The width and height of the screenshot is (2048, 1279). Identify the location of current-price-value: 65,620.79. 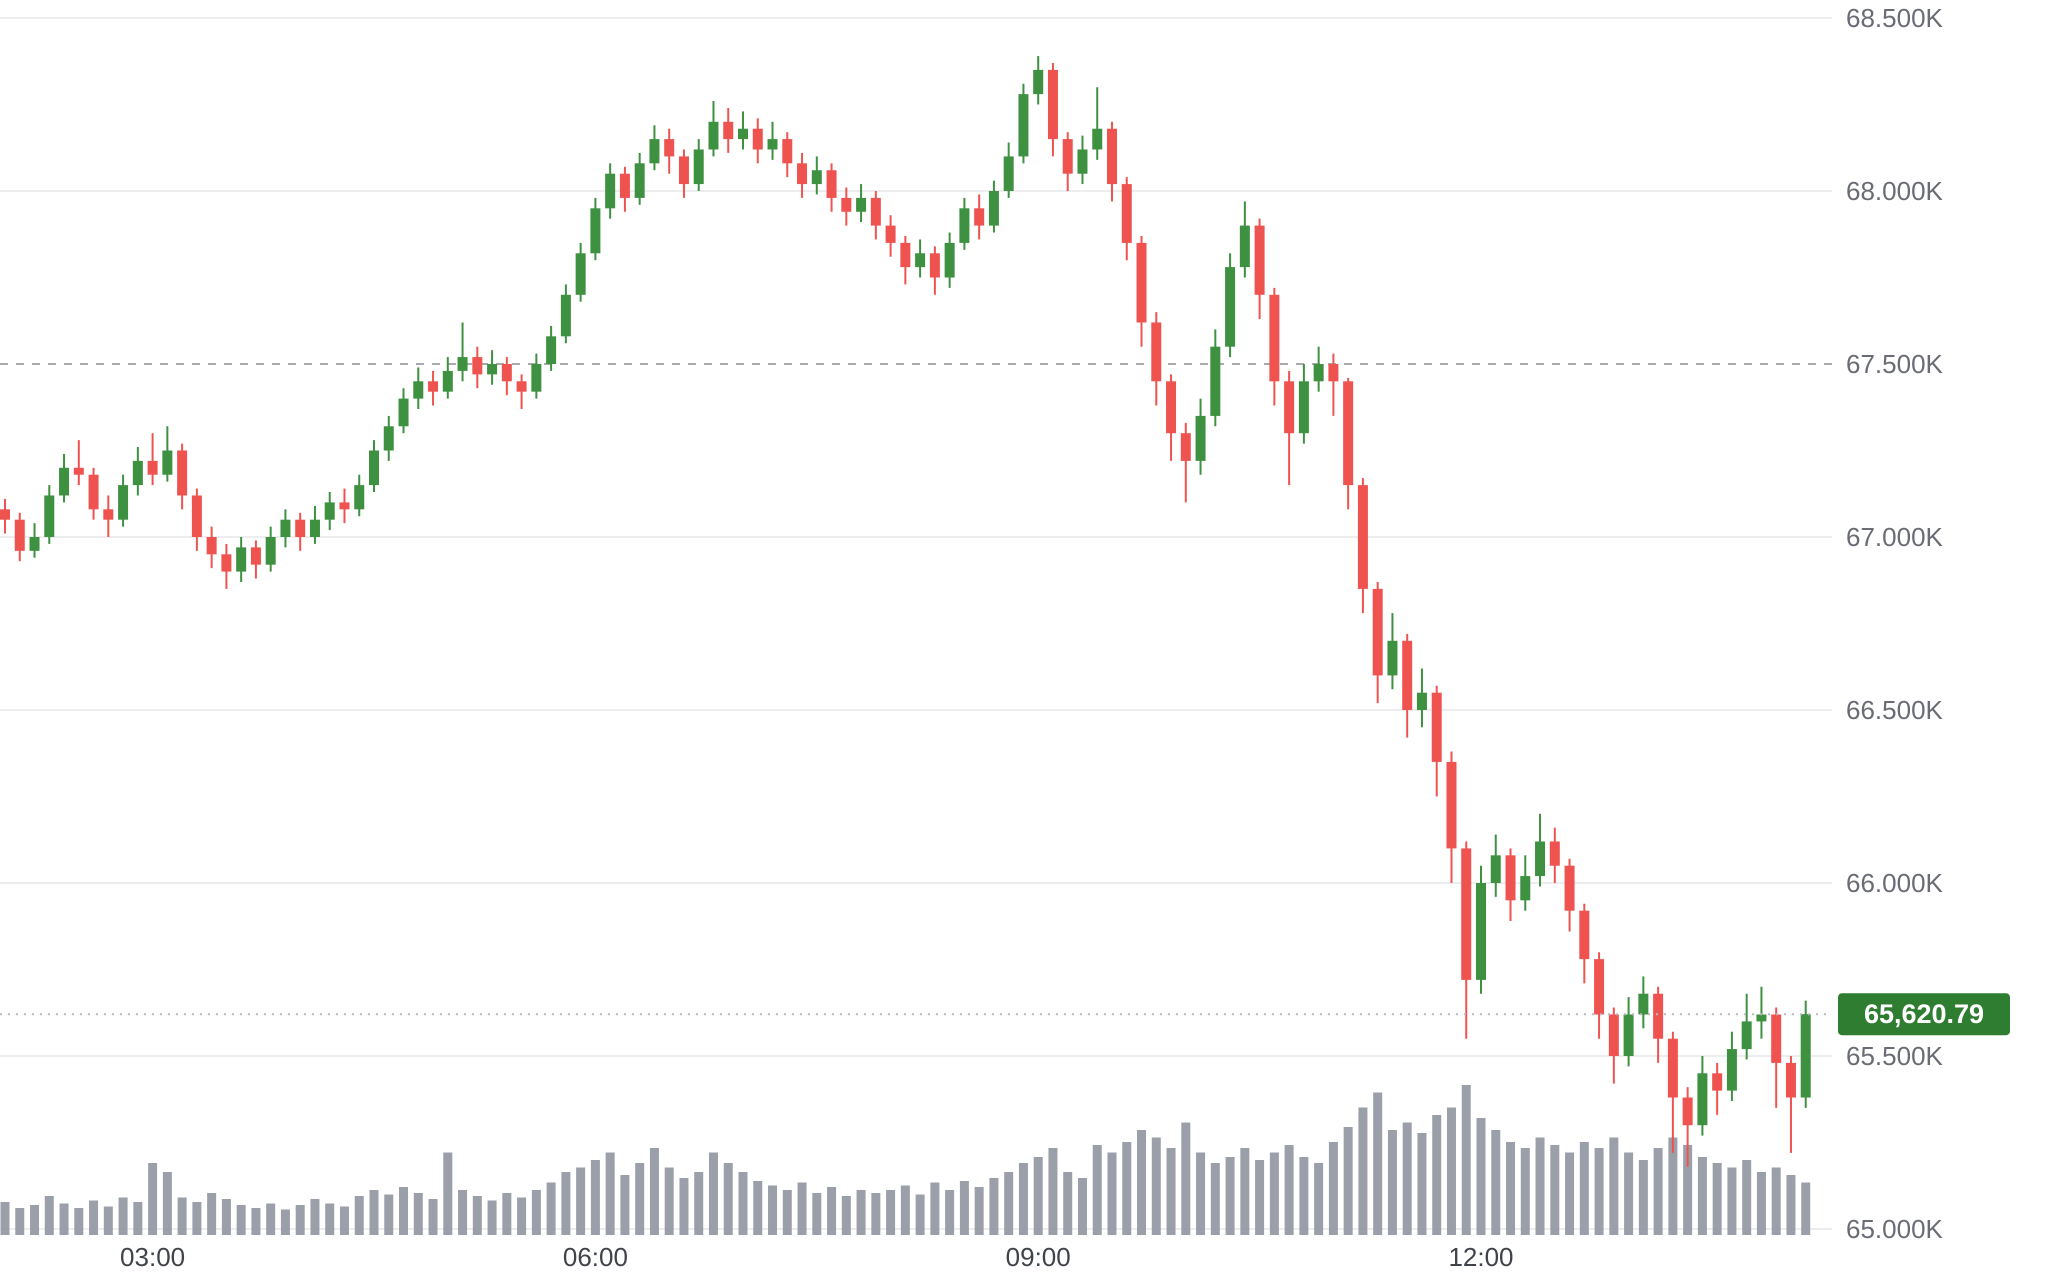
(1924, 1014).